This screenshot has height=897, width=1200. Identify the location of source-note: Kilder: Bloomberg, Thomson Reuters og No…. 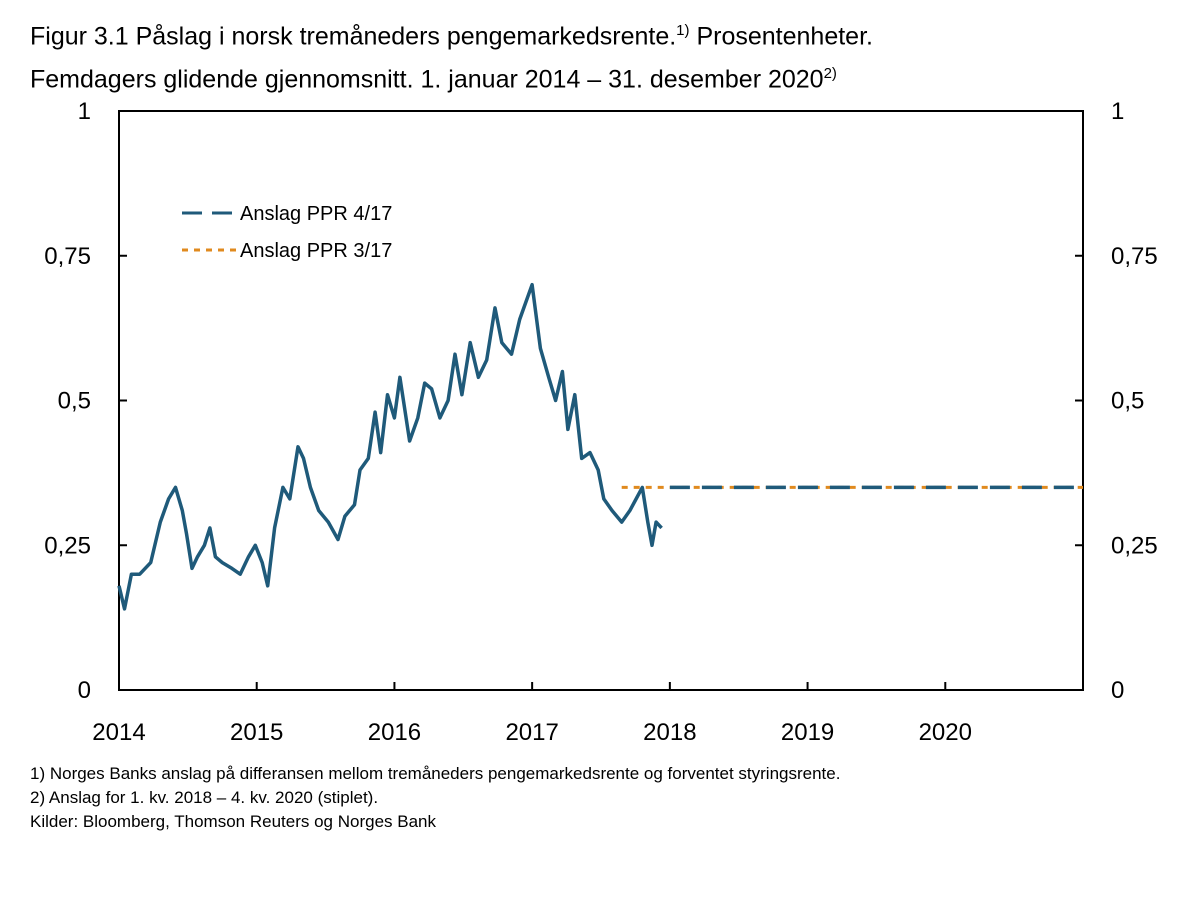
(233, 821).